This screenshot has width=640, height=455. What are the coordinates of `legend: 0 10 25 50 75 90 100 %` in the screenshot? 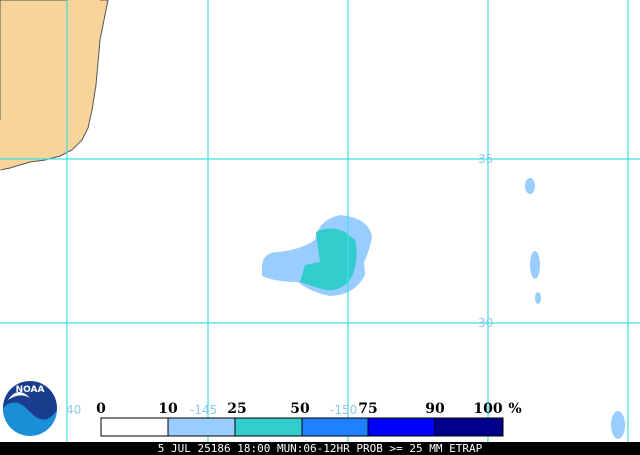 It's located at (309, 419).